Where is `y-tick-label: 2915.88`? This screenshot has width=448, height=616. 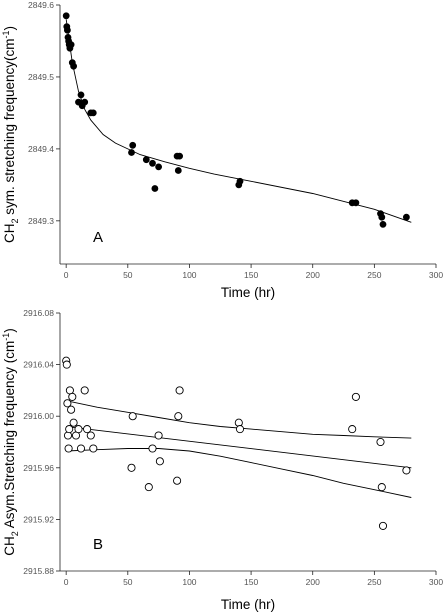 y-tick-label: 2915.88 is located at coordinates (38, 571).